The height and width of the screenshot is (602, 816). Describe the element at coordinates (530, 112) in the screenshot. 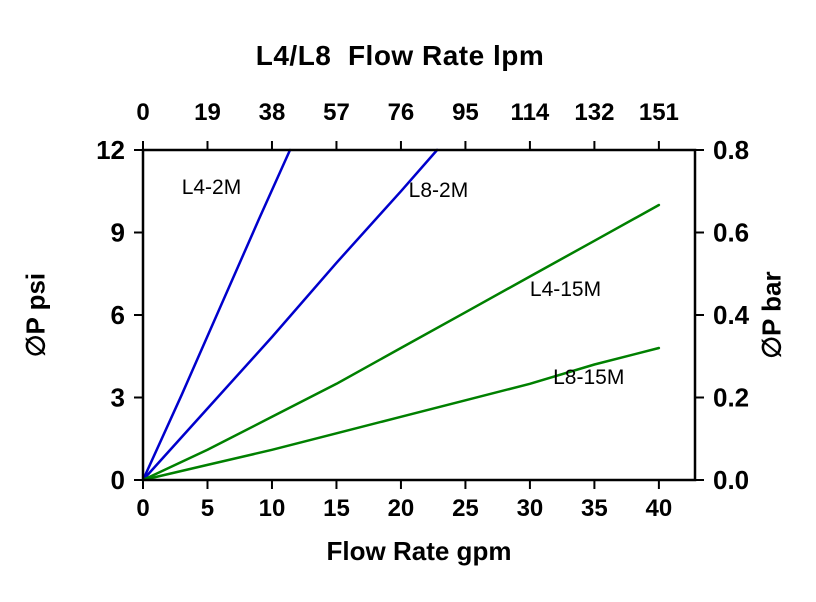

I see `top-tick-label: 114` at that location.